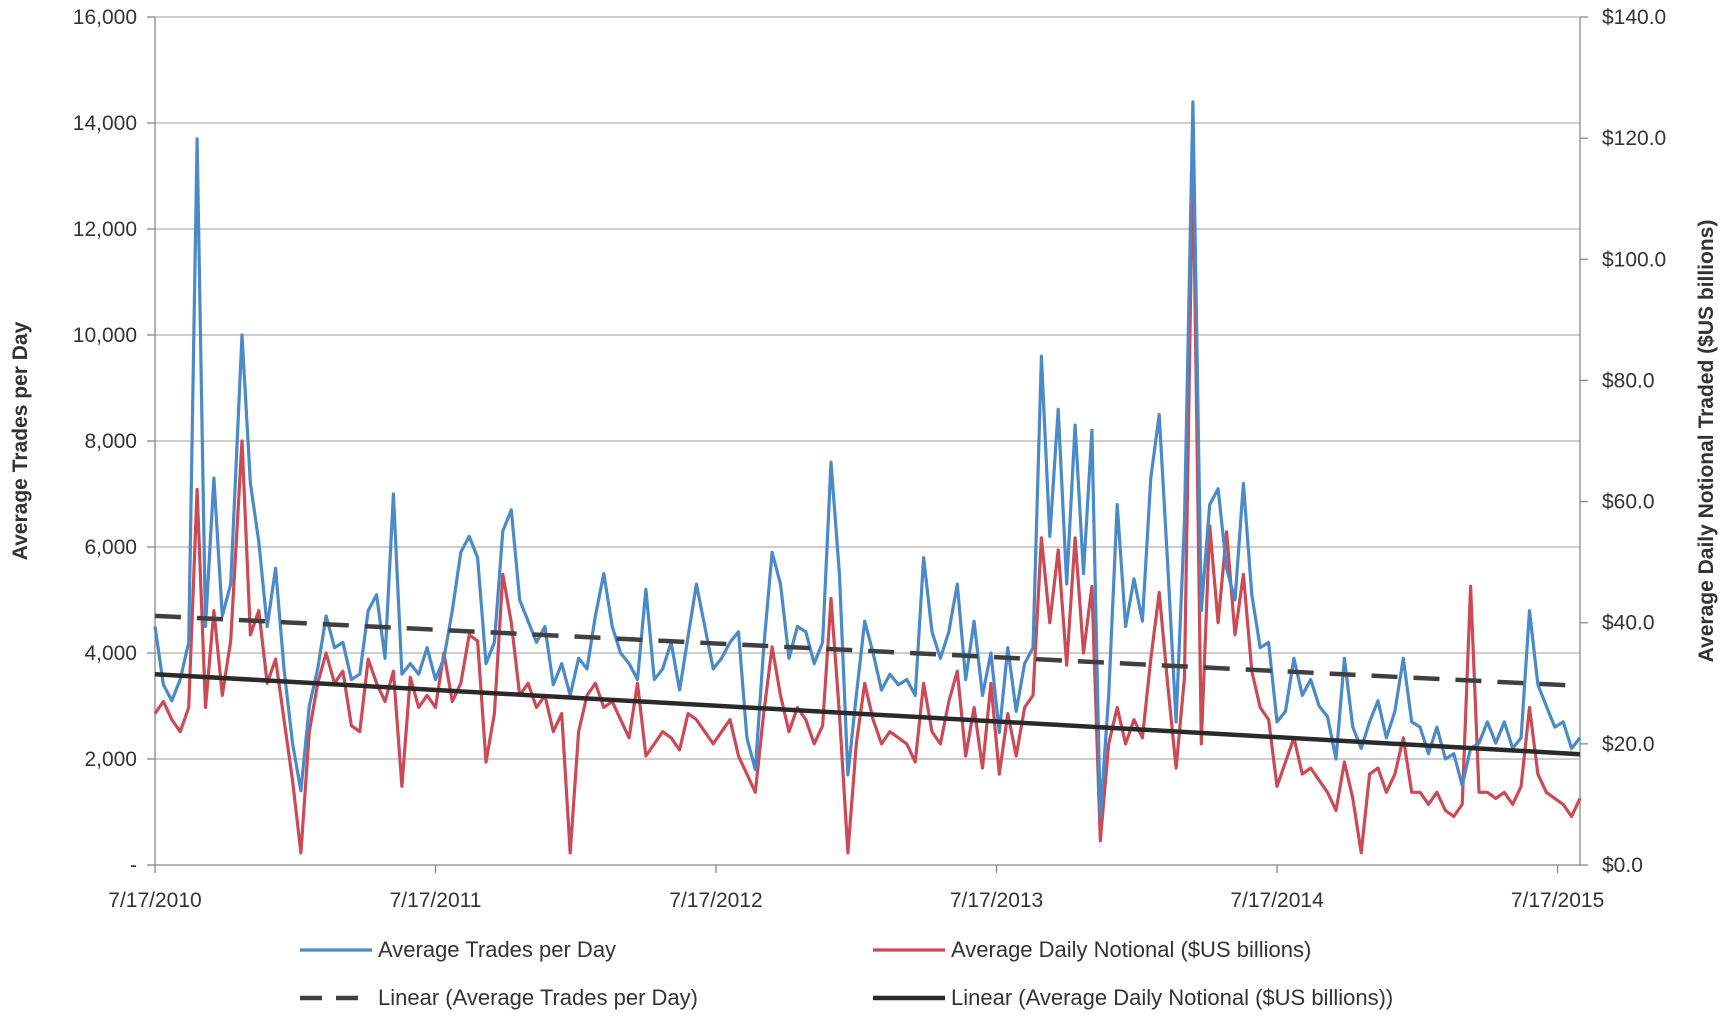  Describe the element at coordinates (1131, 949) in the screenshot. I see `legend-entry-1: Average Daily Notional ($US billions)` at that location.